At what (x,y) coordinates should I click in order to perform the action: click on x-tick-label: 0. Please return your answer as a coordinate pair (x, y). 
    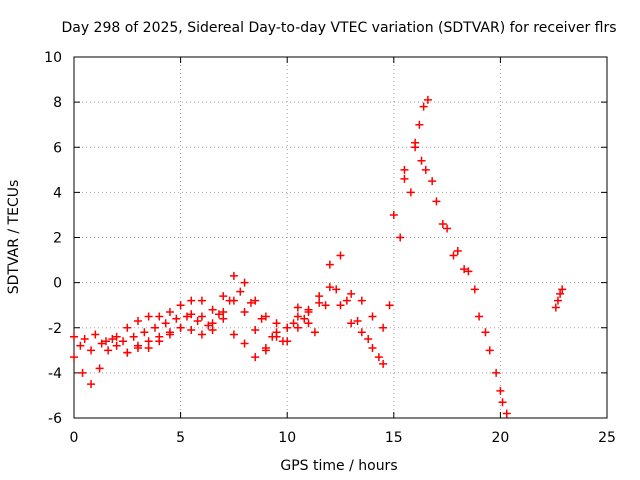
    Looking at the image, I should click on (74, 438).